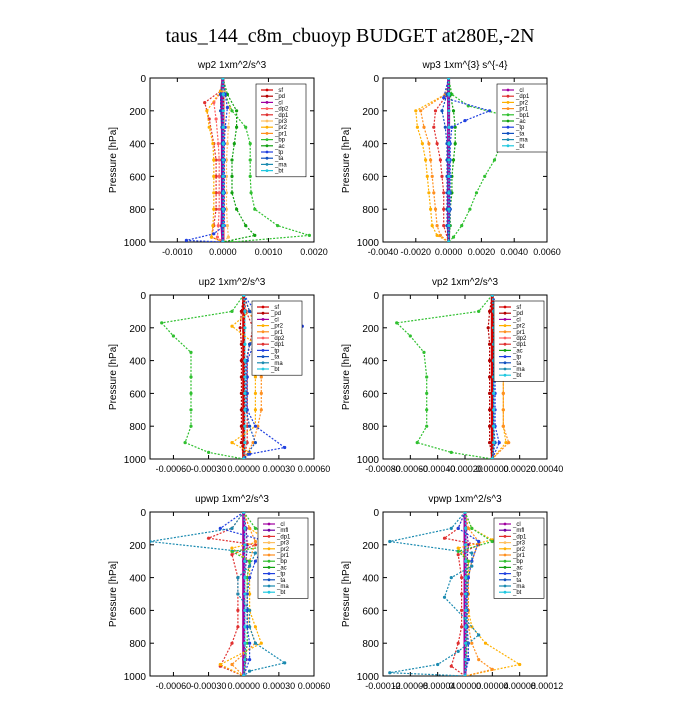 Image resolution: width=700 pixels, height=705 pixels. I want to click on legend-label: _cl, so click(278, 103).